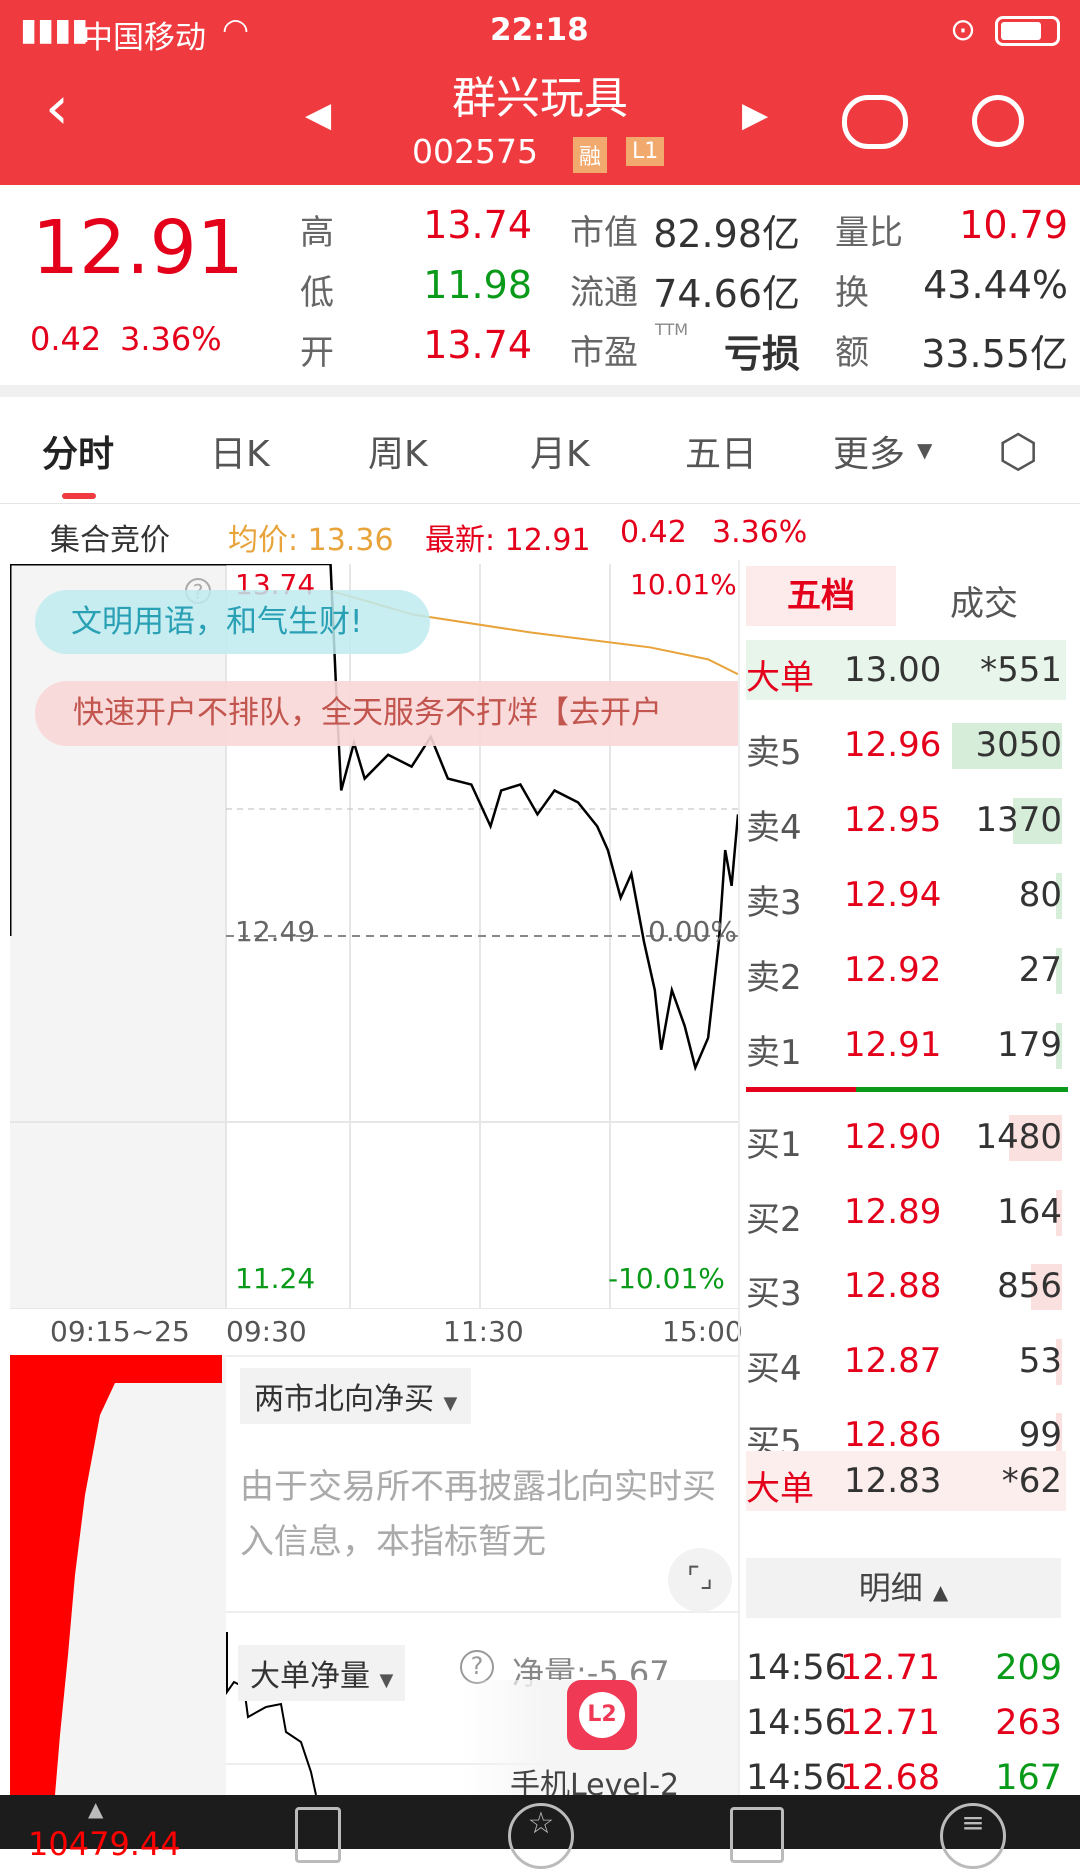 This screenshot has width=1080, height=1869. I want to click on level-volume: 164, so click(1029, 1211).